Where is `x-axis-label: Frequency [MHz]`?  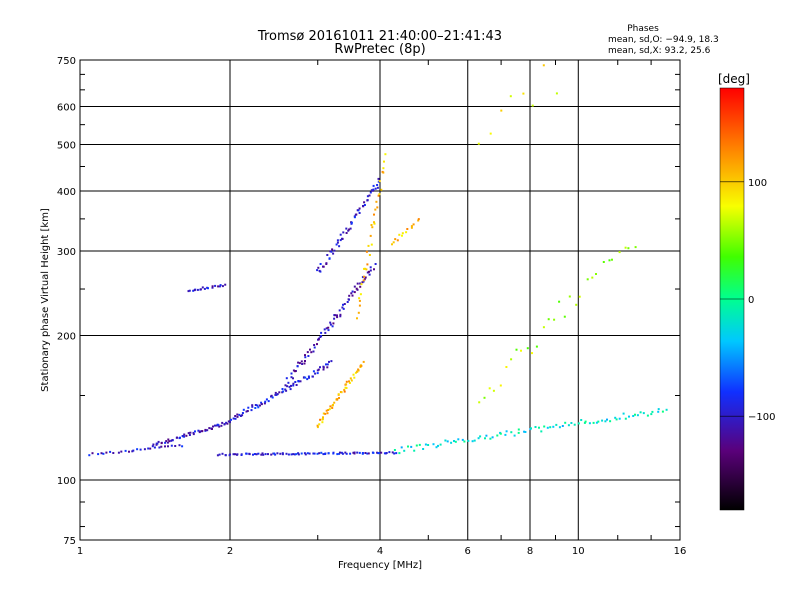
x-axis-label: Frequency [MHz] is located at coordinates (380, 565).